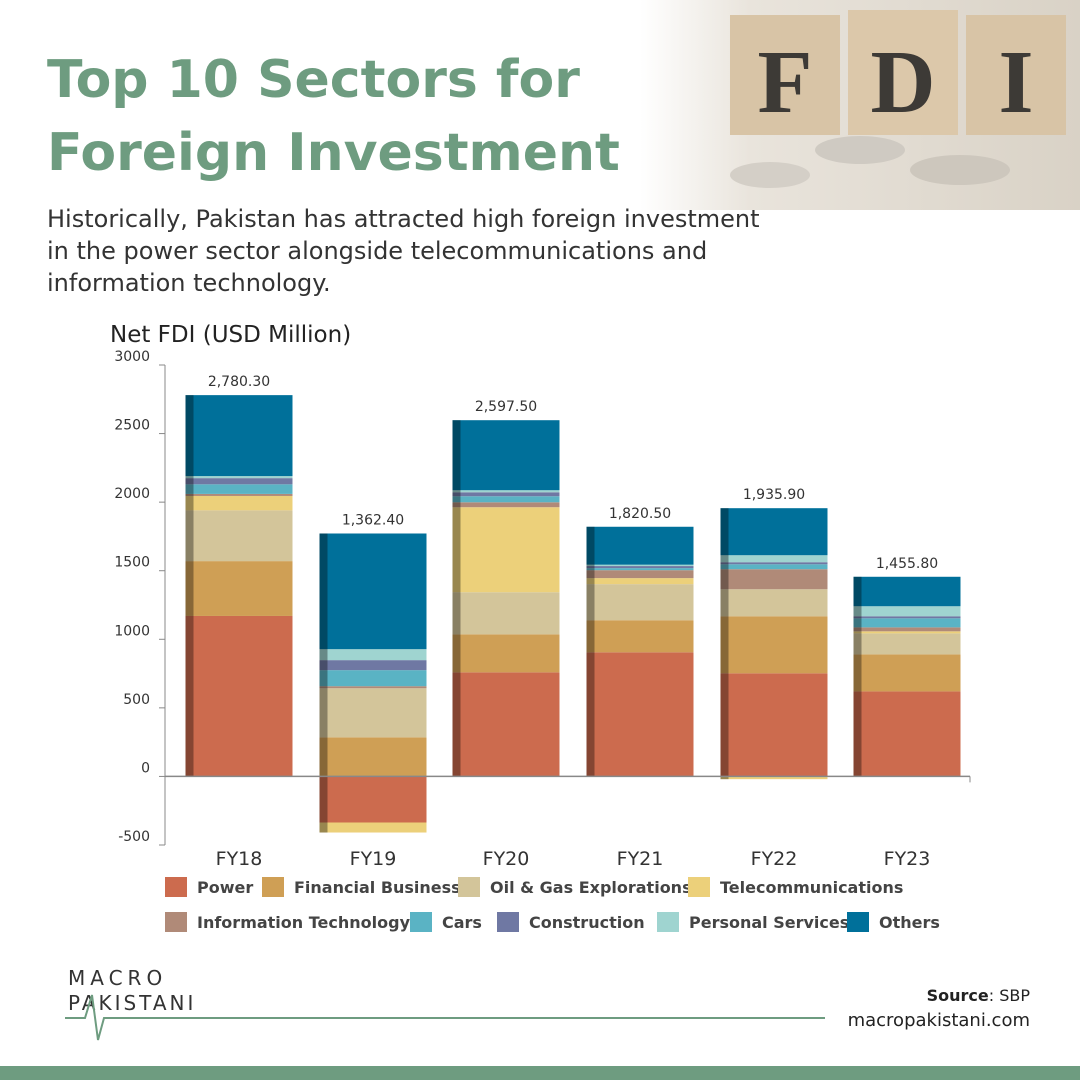 Image resolution: width=1080 pixels, height=1080 pixels. Describe the element at coordinates (462, 922) in the screenshot. I see `legend-label: Cars` at that location.